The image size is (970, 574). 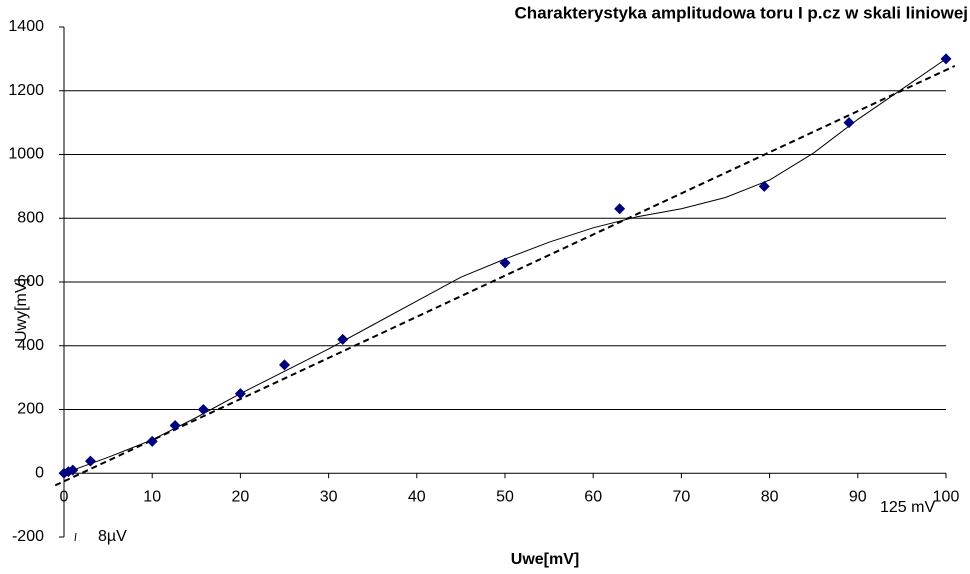 What do you see at coordinates (30, 409) in the screenshot?
I see `y-tick-label: 200` at bounding box center [30, 409].